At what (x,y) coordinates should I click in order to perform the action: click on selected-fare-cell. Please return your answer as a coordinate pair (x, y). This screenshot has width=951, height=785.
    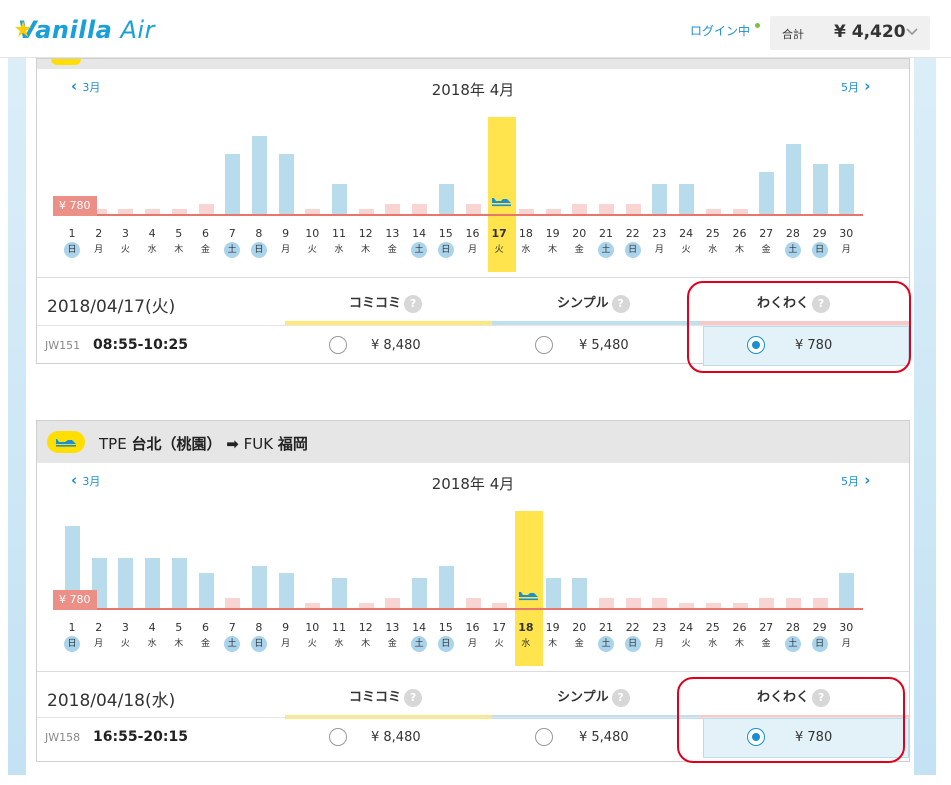
    Looking at the image, I should click on (806, 738).